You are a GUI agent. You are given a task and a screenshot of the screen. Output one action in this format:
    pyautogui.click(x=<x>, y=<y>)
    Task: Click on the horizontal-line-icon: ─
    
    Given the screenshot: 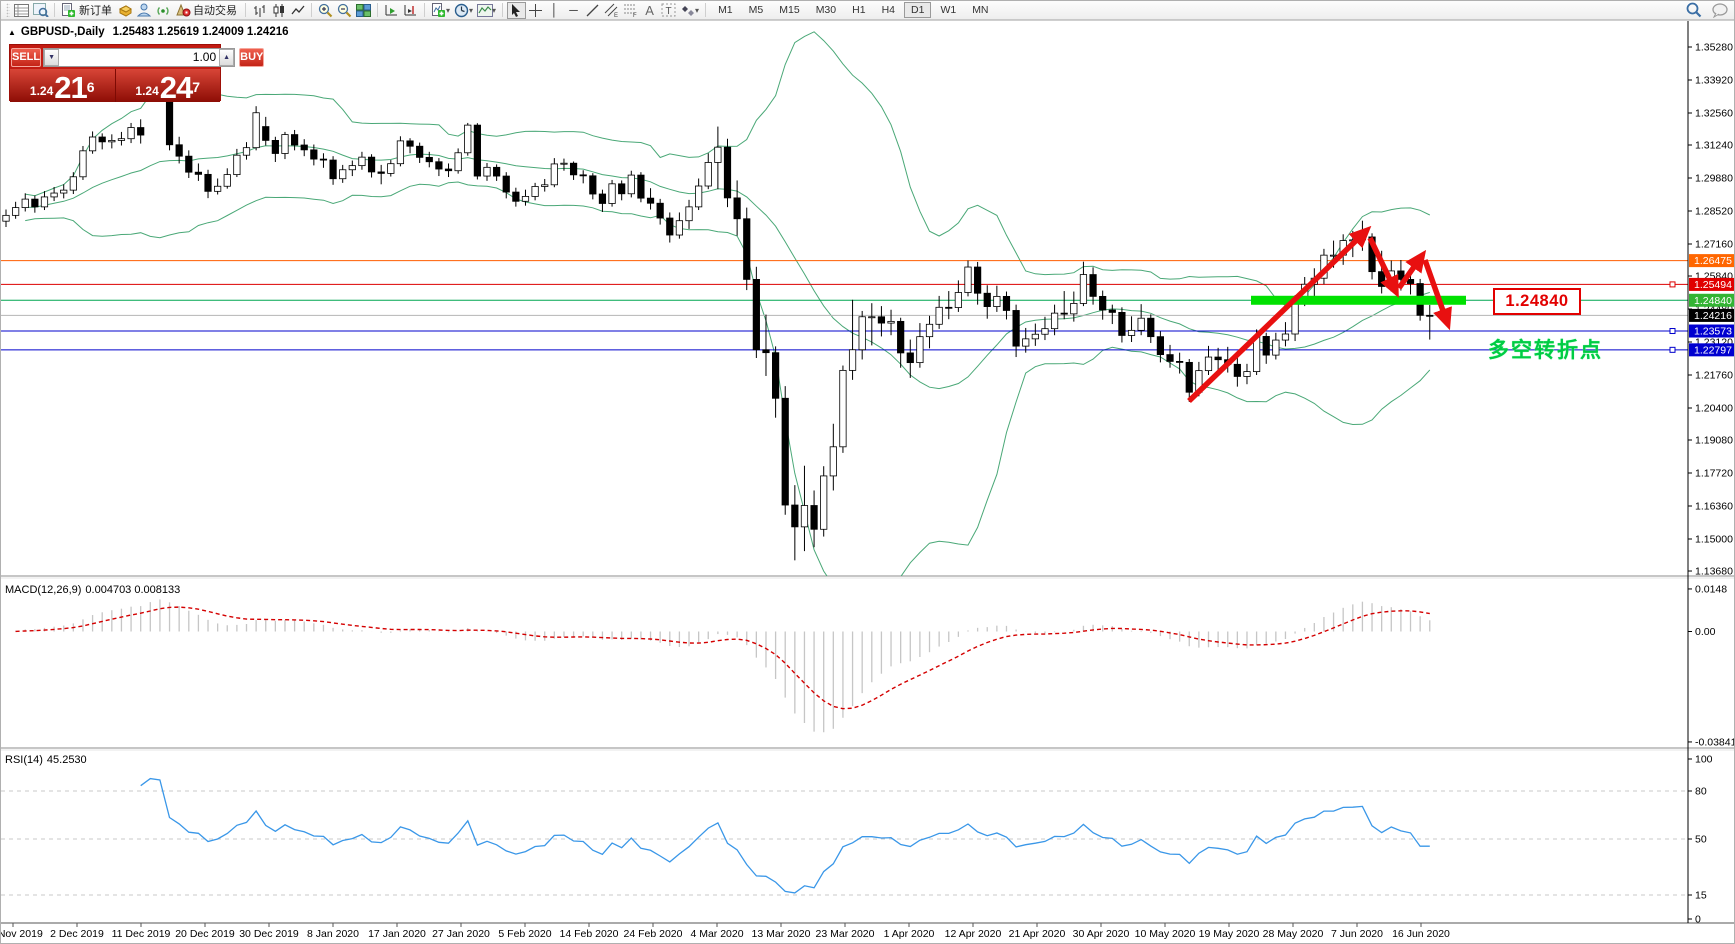 What is the action you would take?
    pyautogui.click(x=573, y=10)
    